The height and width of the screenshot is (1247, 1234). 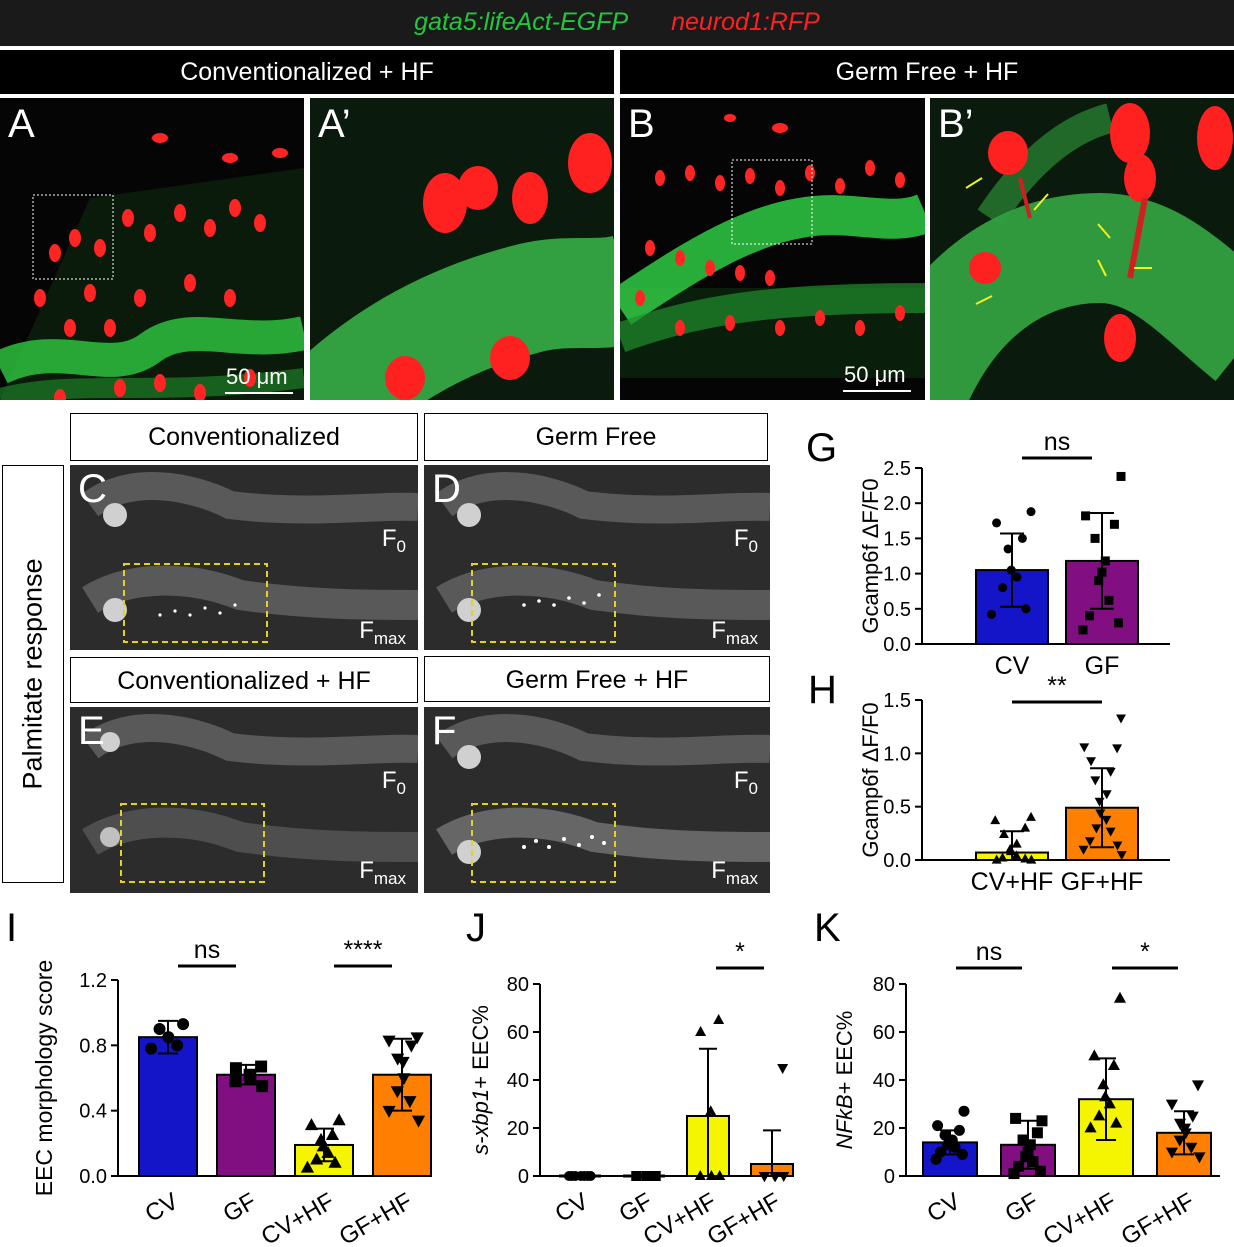 I want to click on micrograph-a-image, so click(x=152, y=266).